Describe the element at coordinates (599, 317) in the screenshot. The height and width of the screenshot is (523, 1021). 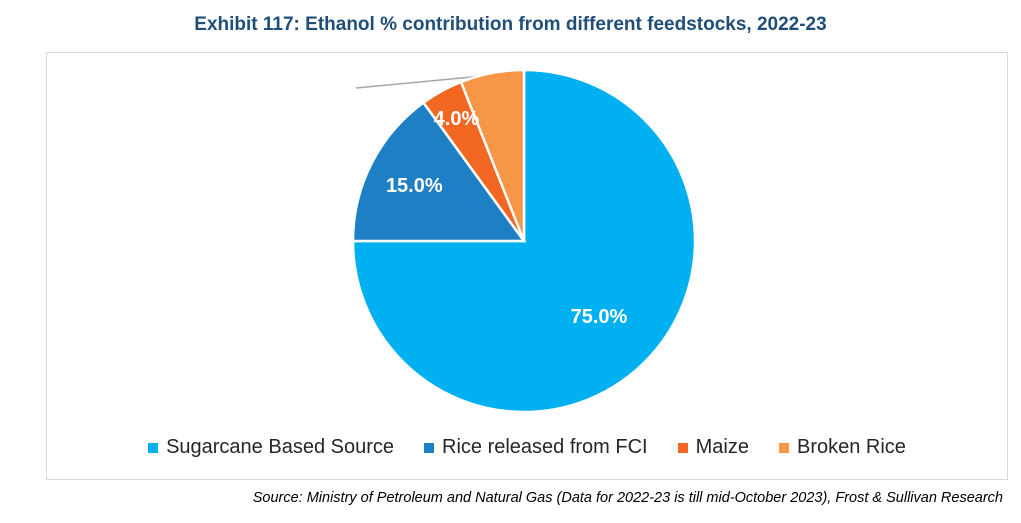
I see `data-label: 75.0%` at that location.